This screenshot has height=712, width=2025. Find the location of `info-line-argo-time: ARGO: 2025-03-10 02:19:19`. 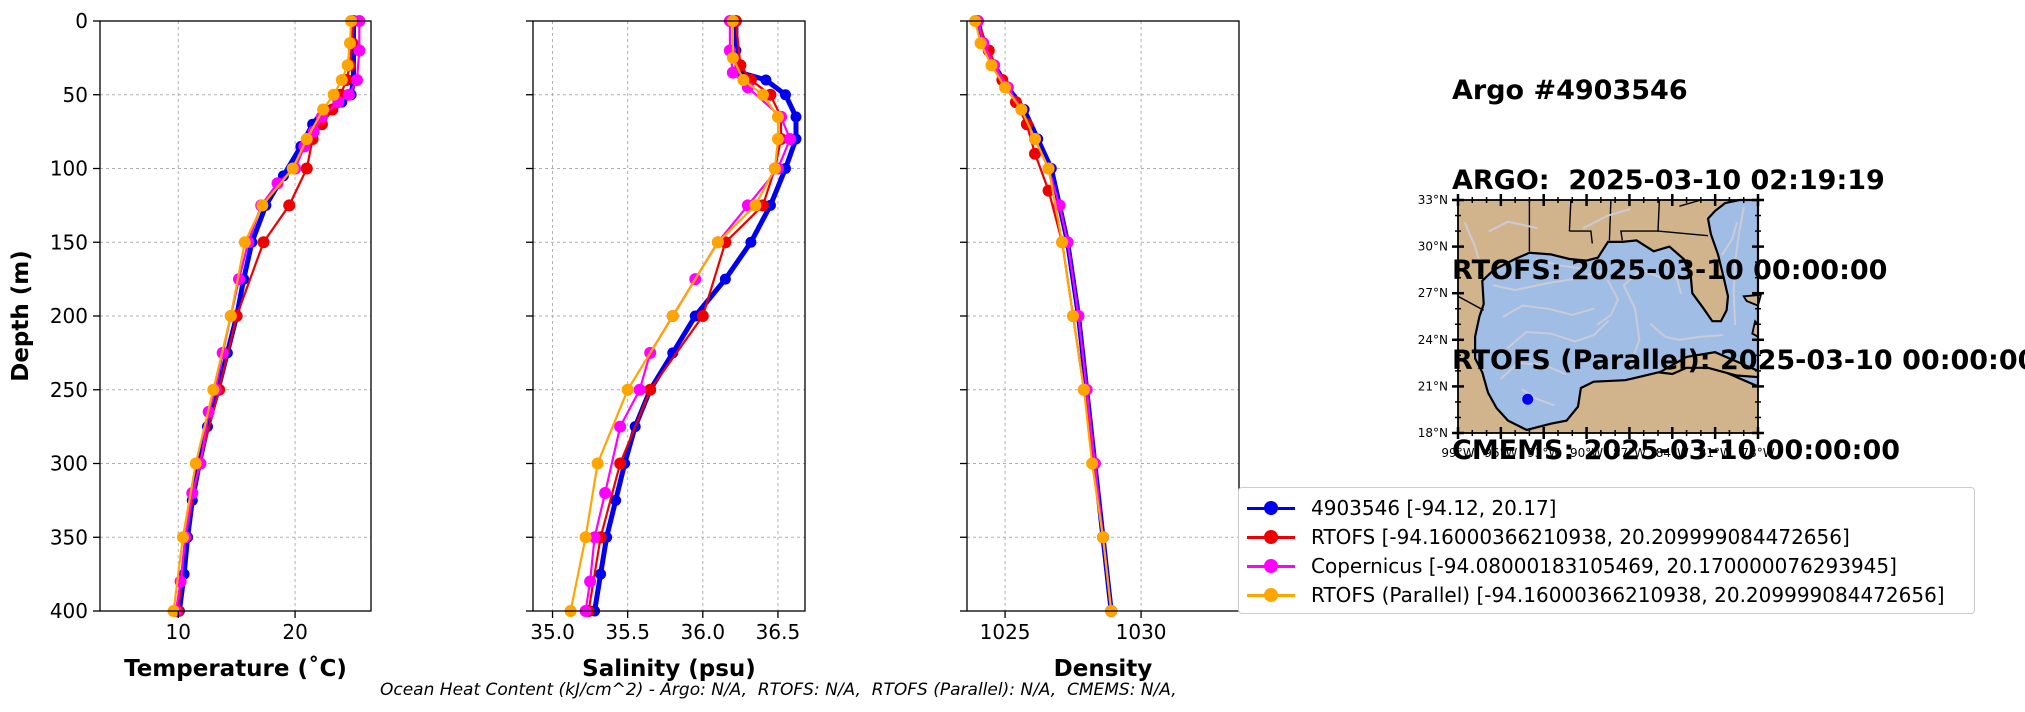

info-line-argo-time: ARGO: 2025-03-10 02:19:19 is located at coordinates (1668, 180).